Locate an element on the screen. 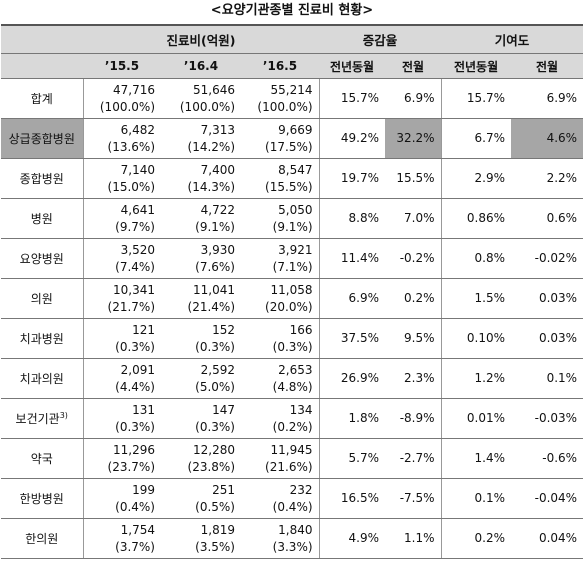 The height and width of the screenshot is (561, 584). cost-share: (5.0%) is located at coordinates (215, 386).